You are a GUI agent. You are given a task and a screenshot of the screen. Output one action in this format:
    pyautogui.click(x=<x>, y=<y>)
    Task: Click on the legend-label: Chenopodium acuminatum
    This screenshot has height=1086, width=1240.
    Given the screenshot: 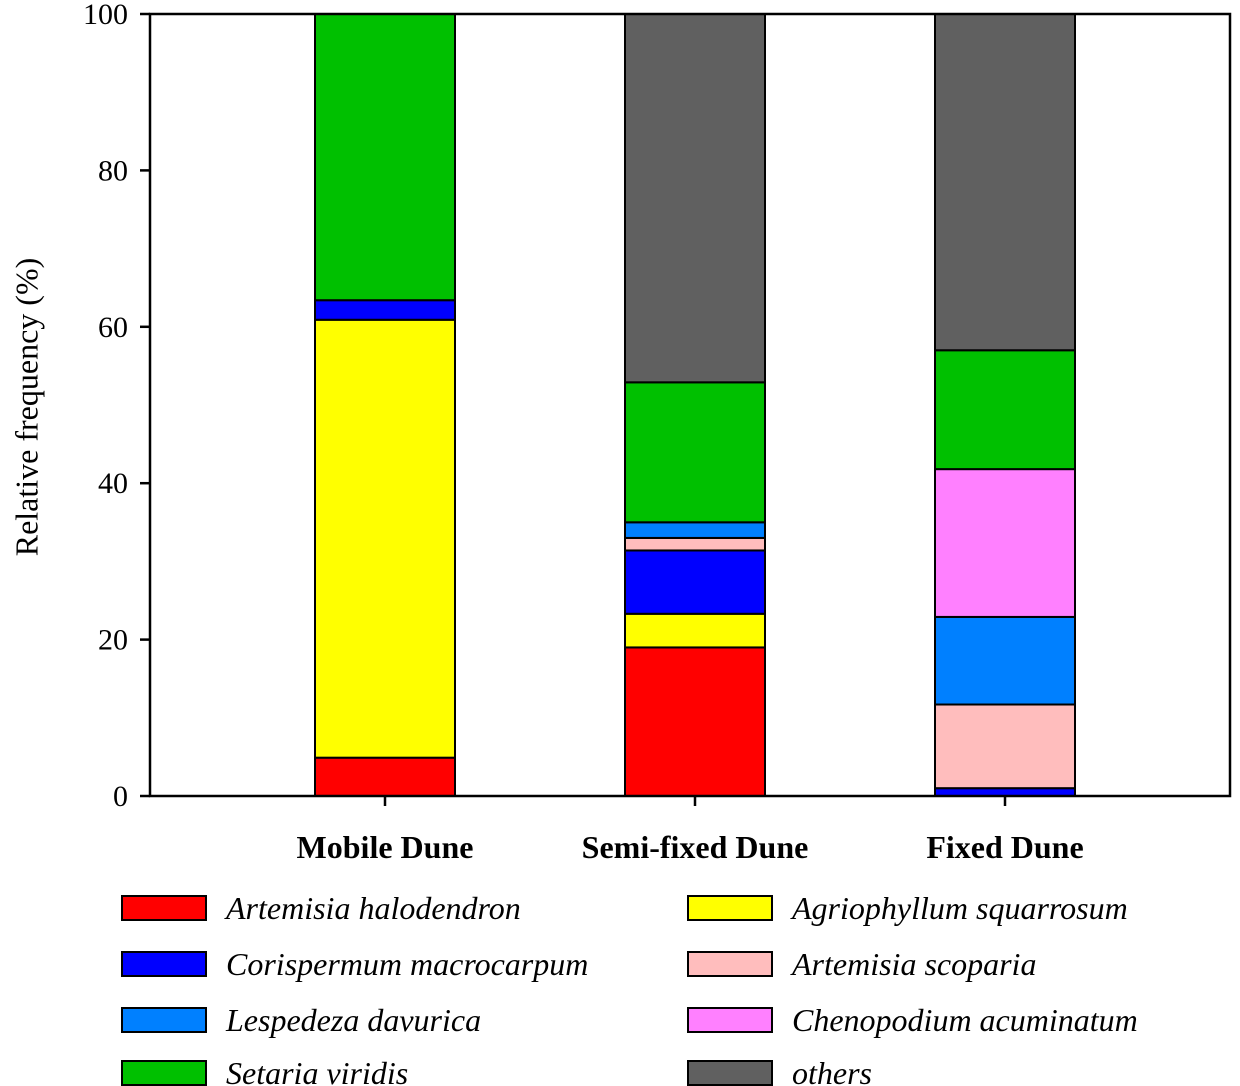 What is the action you would take?
    pyautogui.click(x=965, y=1020)
    